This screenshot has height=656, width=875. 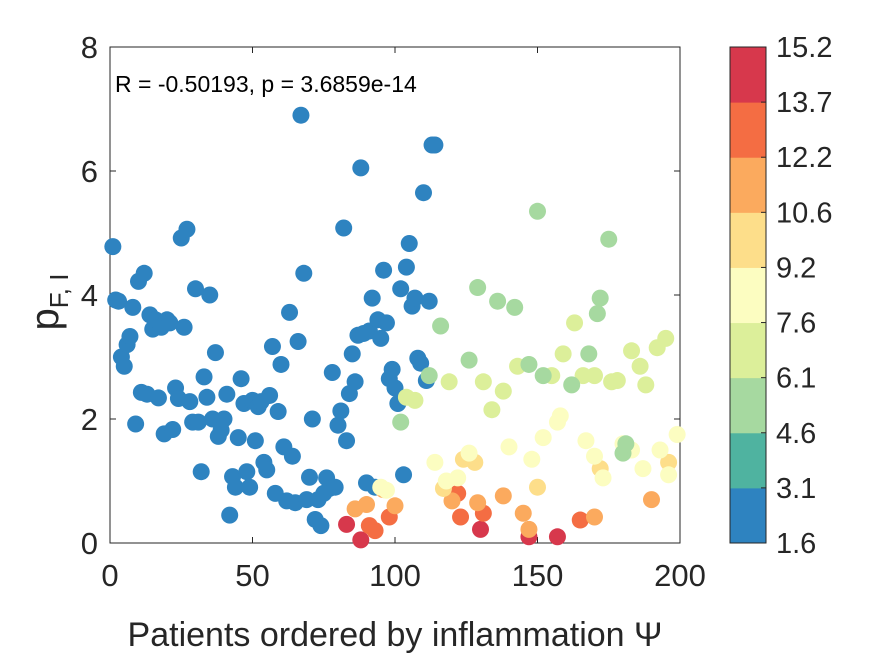 What do you see at coordinates (804, 158) in the screenshot?
I see `colorbar-tick-label: 12.2` at bounding box center [804, 158].